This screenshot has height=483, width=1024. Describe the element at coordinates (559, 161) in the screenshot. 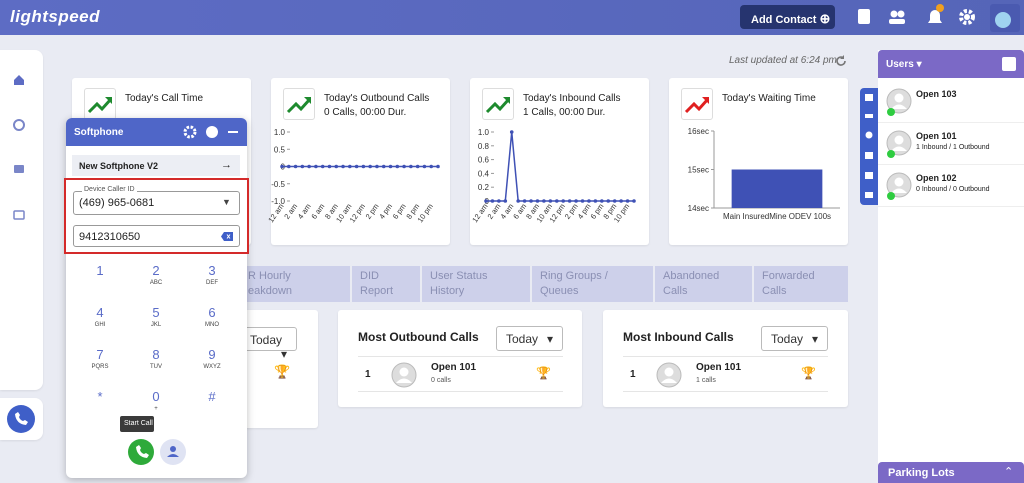

I see `stat-card: Today's Inbound Calls 1 Calls, 00:00 Dur.` at that location.